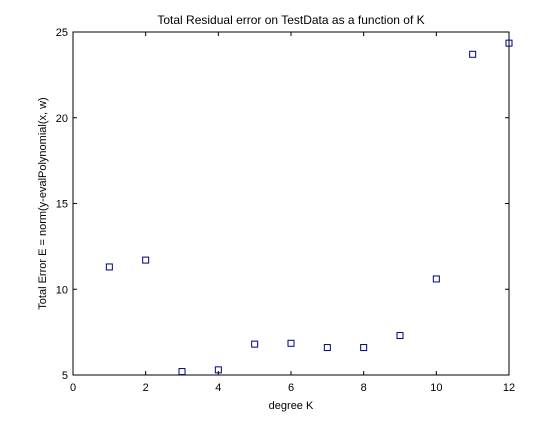 The height and width of the screenshot is (425, 560). Describe the element at coordinates (62, 205) in the screenshot. I see `y-tick-label: 15` at that location.